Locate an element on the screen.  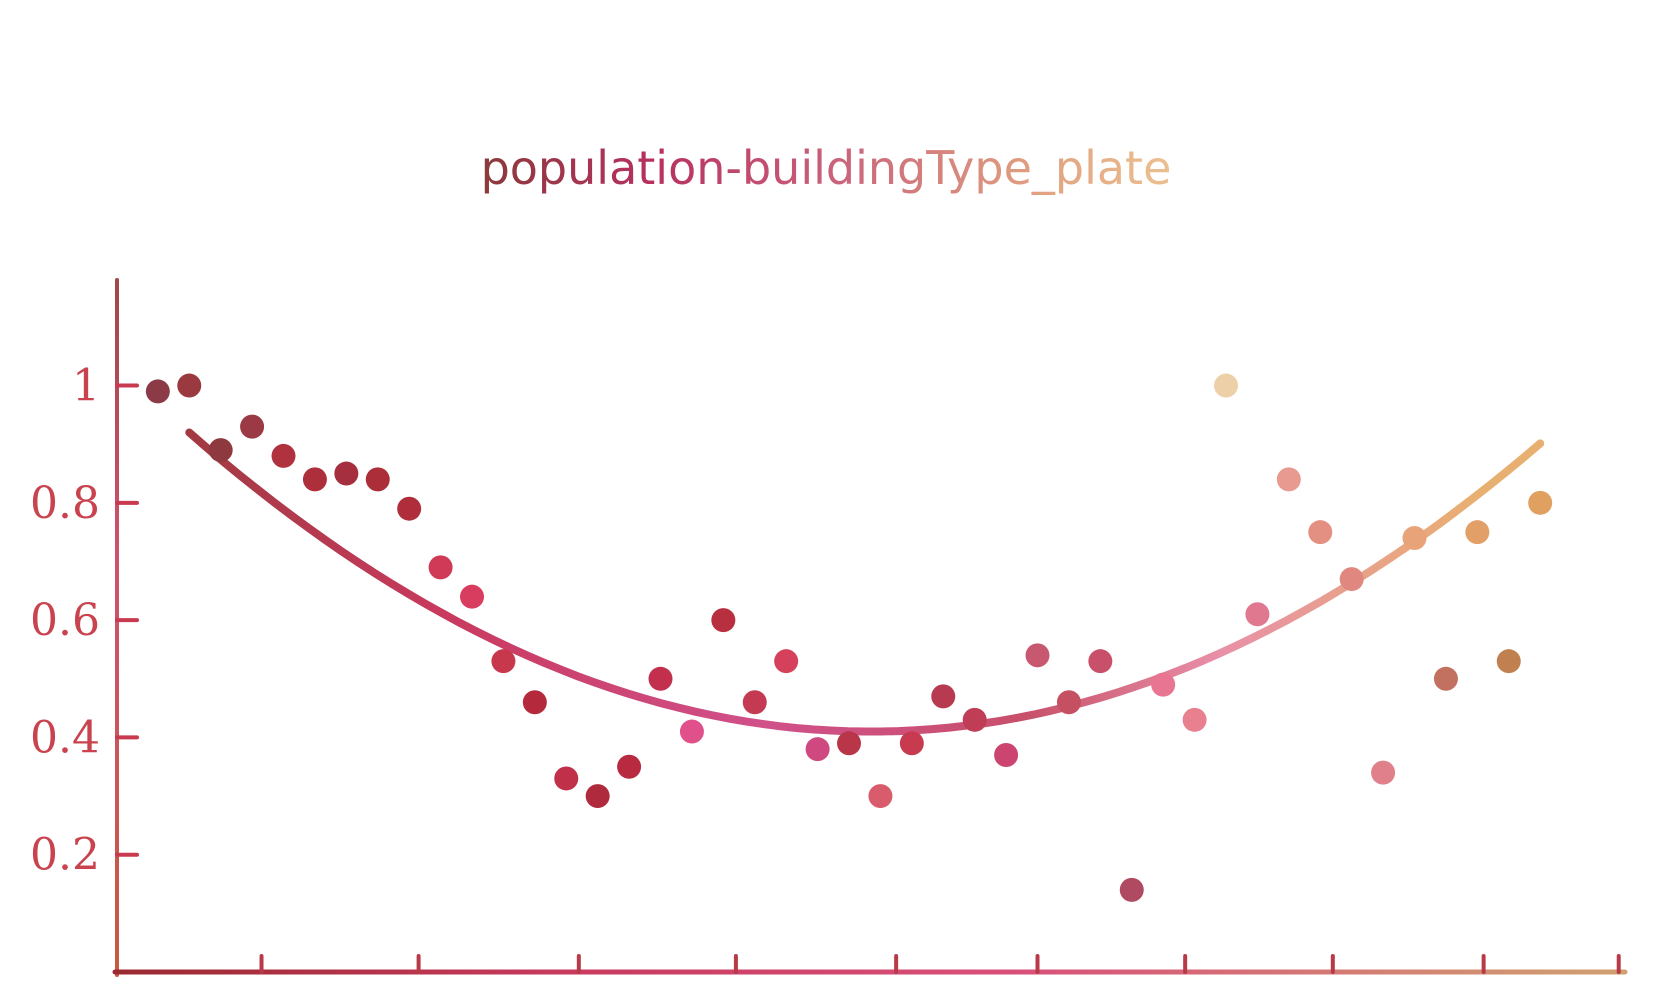
y-tick-label: 0.6 is located at coordinates (65, 620).